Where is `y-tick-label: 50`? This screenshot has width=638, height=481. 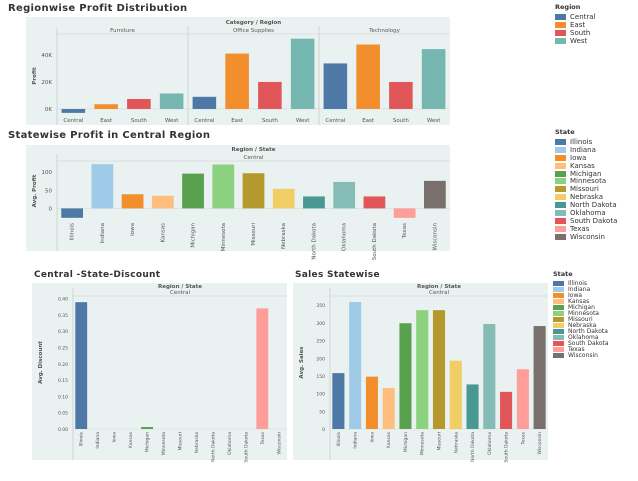 y-tick-label: 50 is located at coordinates (48, 191).